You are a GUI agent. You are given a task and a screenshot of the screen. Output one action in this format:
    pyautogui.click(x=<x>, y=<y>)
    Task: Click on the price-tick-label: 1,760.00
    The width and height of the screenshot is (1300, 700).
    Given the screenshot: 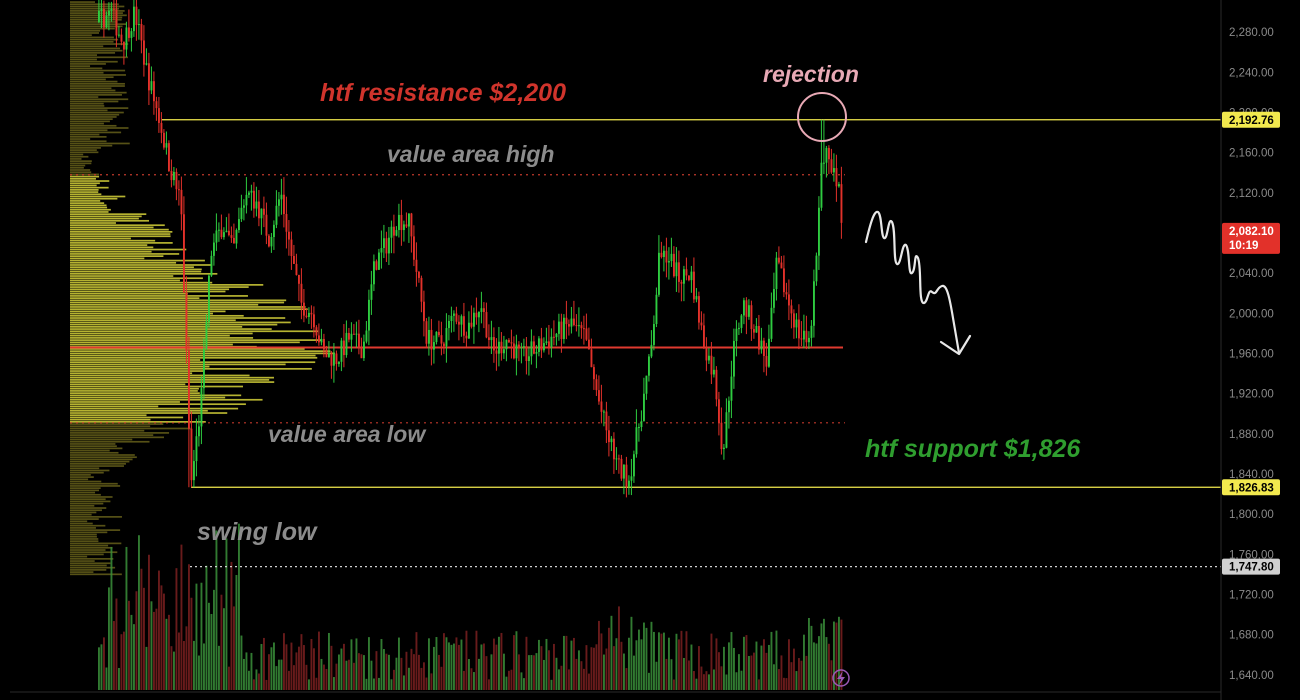 What is the action you would take?
    pyautogui.click(x=1251, y=555)
    